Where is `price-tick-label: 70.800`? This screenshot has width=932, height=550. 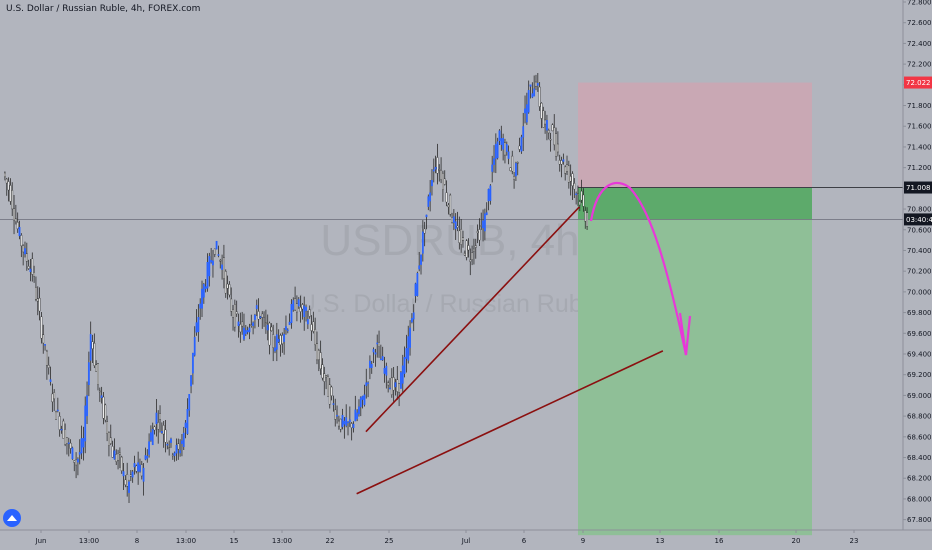
price-tick-label: 70.800 is located at coordinates (919, 210).